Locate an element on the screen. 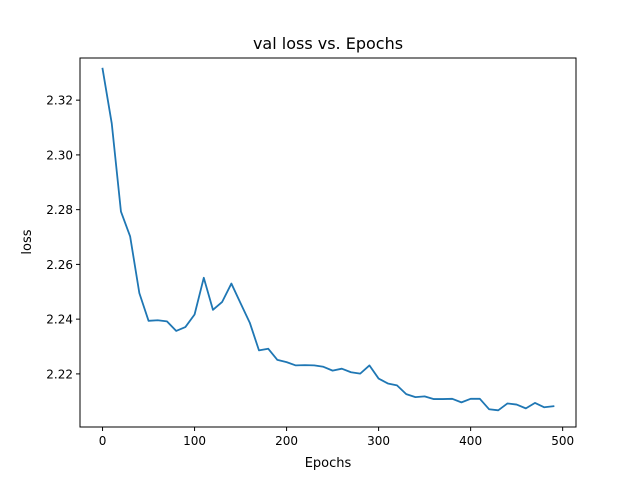 Image resolution: width=640 pixels, height=480 pixels. x-axis-label: Epochs is located at coordinates (328, 463).